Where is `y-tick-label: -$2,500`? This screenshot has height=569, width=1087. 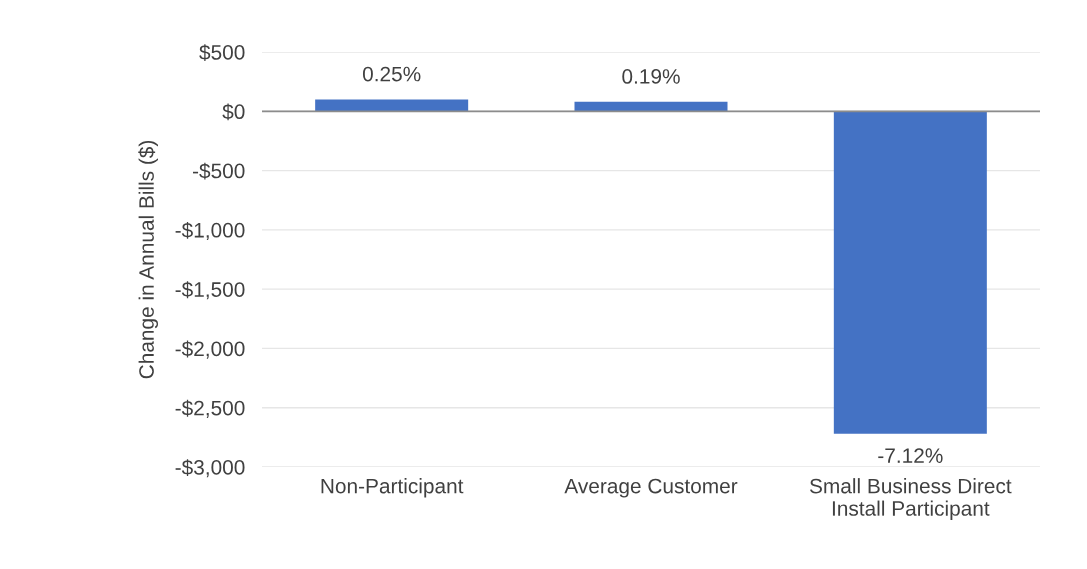
y-tick-label: -$2,500 is located at coordinates (210, 408).